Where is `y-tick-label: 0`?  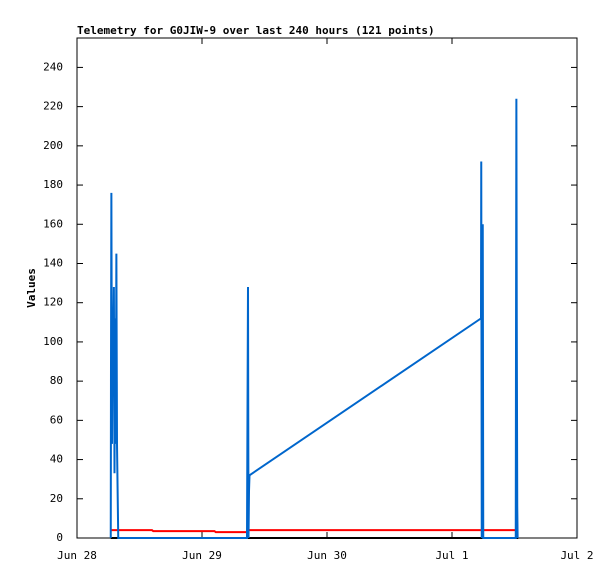 y-tick-label: 0 is located at coordinates (59, 537).